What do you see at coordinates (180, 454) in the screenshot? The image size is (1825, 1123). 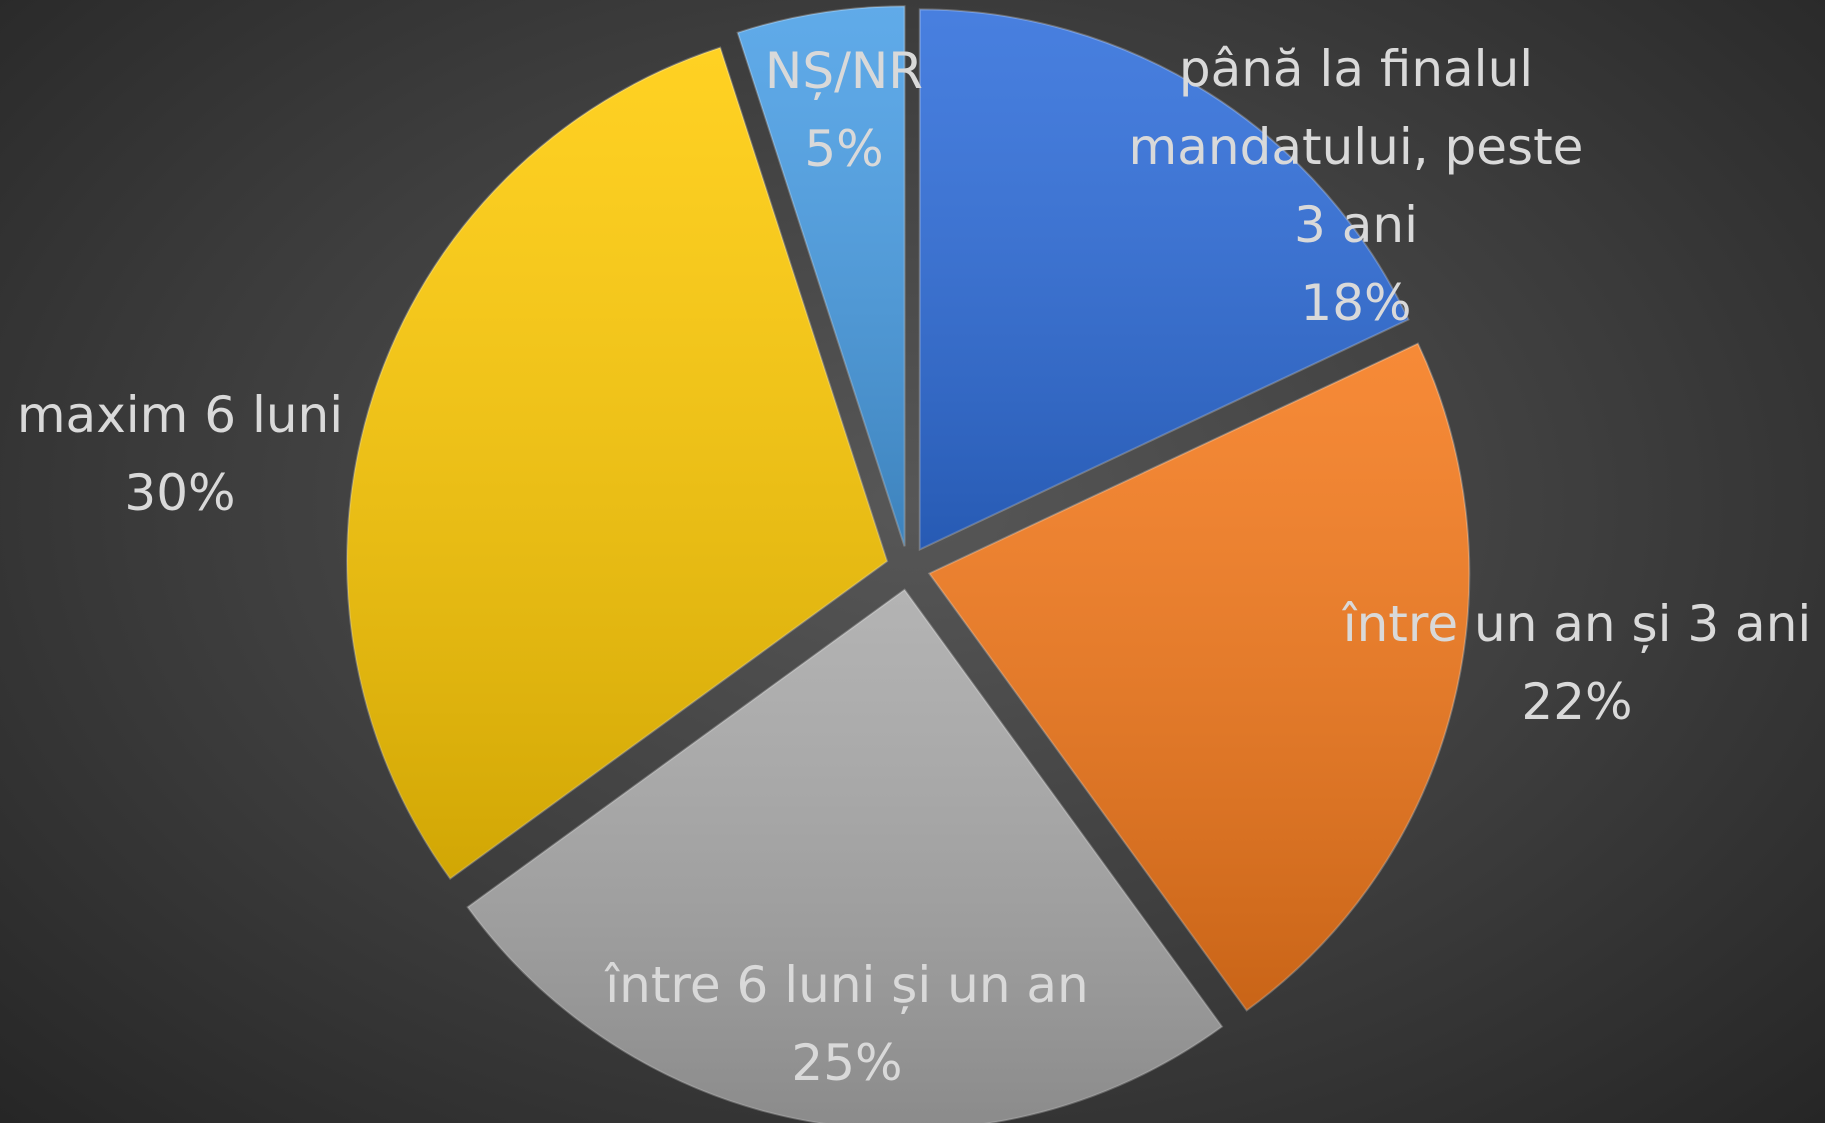 I see `data-label: maxim 6 luni 30%` at bounding box center [180, 454].